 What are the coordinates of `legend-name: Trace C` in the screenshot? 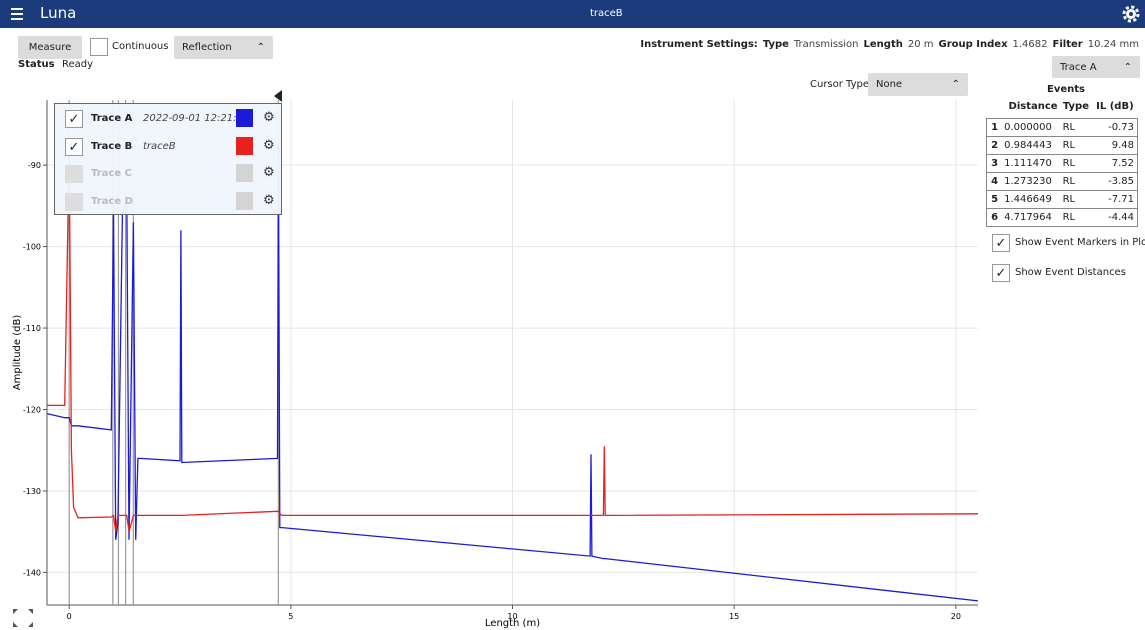 It's located at (111, 173).